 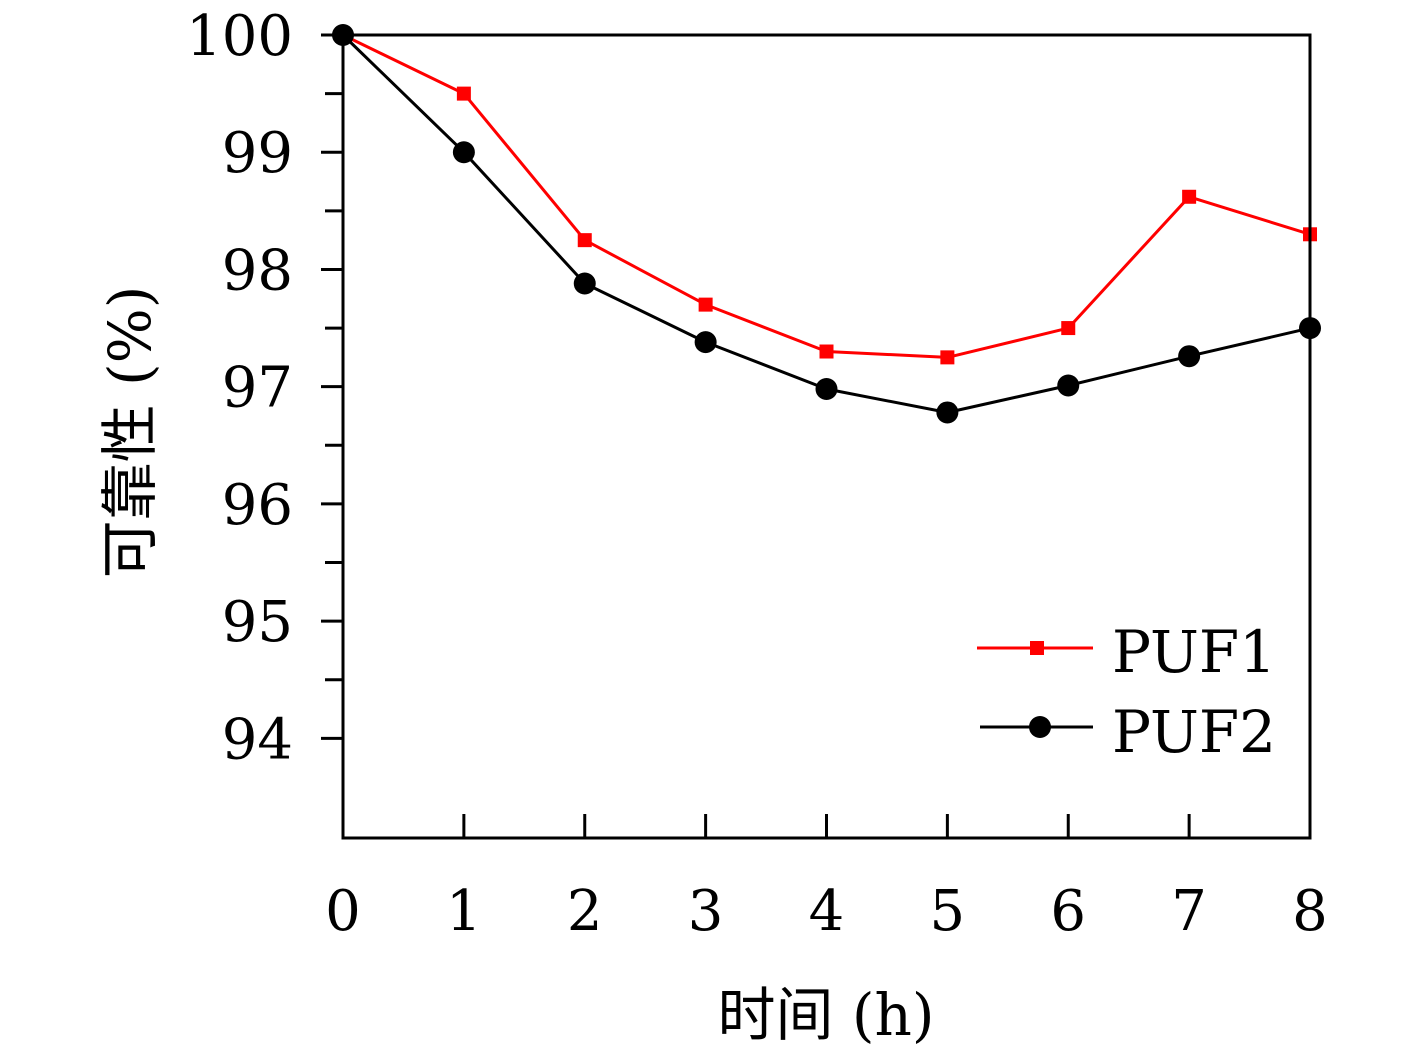 I want to click on x-tick-label: 5, so click(x=948, y=911).